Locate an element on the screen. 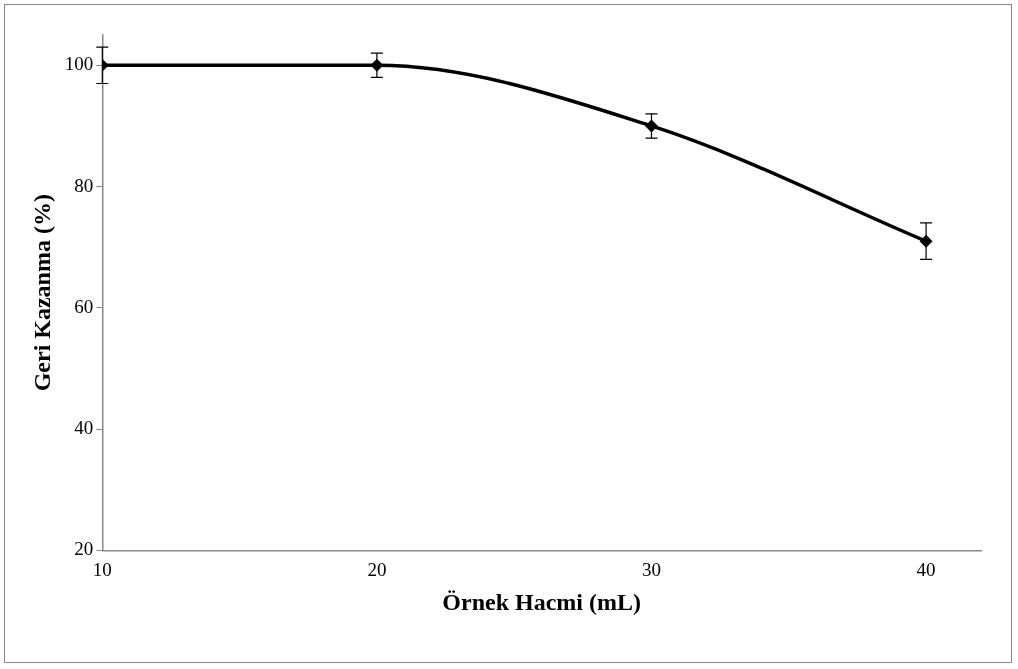 Image resolution: width=1018 pixels, height=669 pixels. x-axis-title: Örnek Hacmi (mL) is located at coordinates (541, 601).